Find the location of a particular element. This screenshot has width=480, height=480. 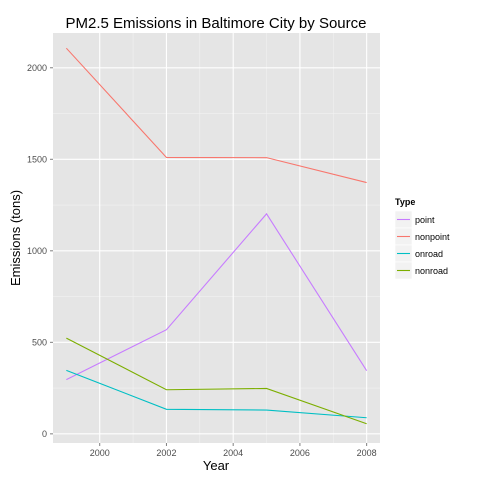

y-tick-label: 2000 is located at coordinates (37, 68).